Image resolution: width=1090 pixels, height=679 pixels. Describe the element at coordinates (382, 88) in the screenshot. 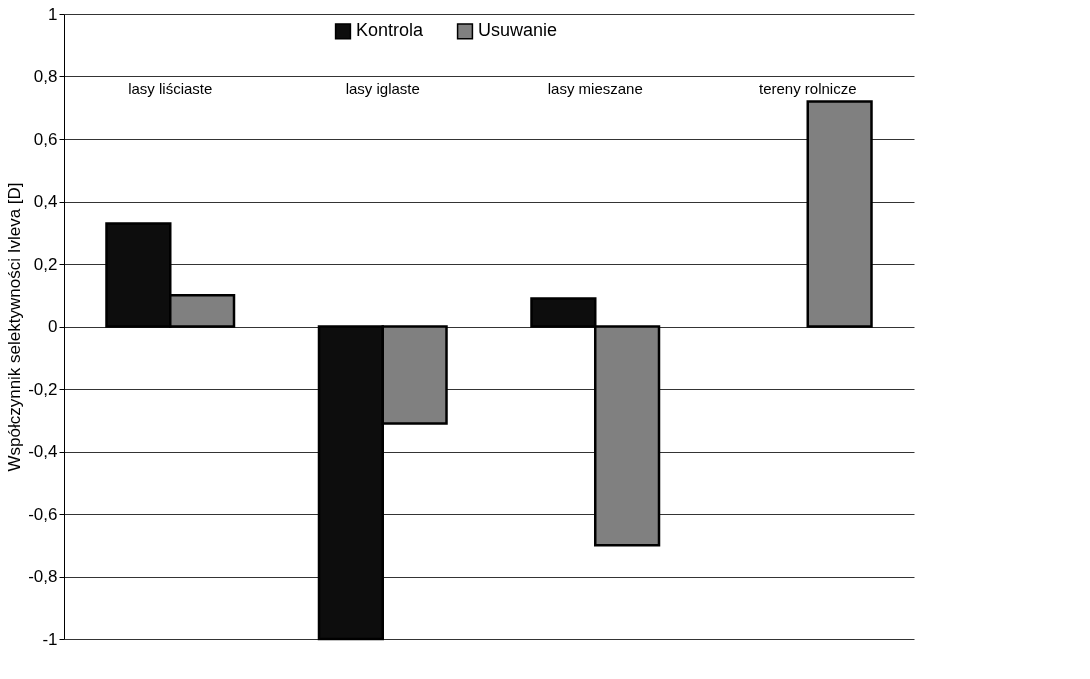

I see `x-tick-label: lasy iglaste` at that location.